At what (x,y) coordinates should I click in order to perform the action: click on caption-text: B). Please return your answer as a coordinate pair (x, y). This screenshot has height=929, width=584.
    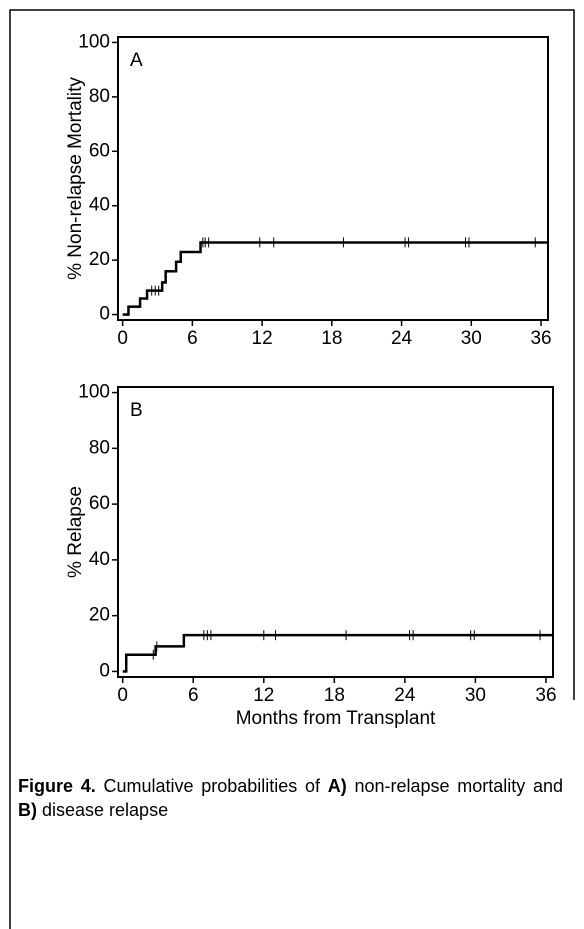
    Looking at the image, I should click on (27, 810).